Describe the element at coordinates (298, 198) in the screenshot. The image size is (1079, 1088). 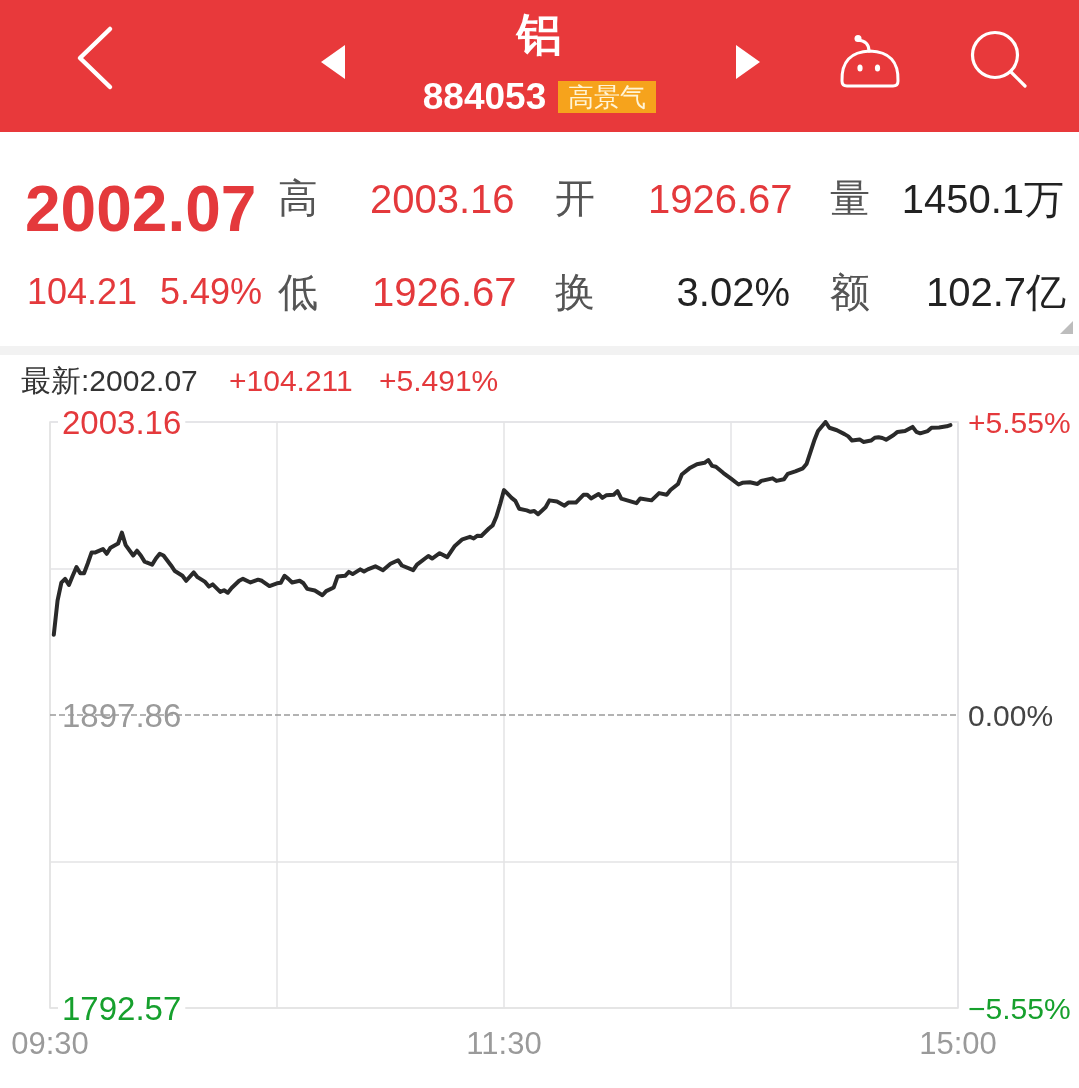
I see `text: 高` at that location.